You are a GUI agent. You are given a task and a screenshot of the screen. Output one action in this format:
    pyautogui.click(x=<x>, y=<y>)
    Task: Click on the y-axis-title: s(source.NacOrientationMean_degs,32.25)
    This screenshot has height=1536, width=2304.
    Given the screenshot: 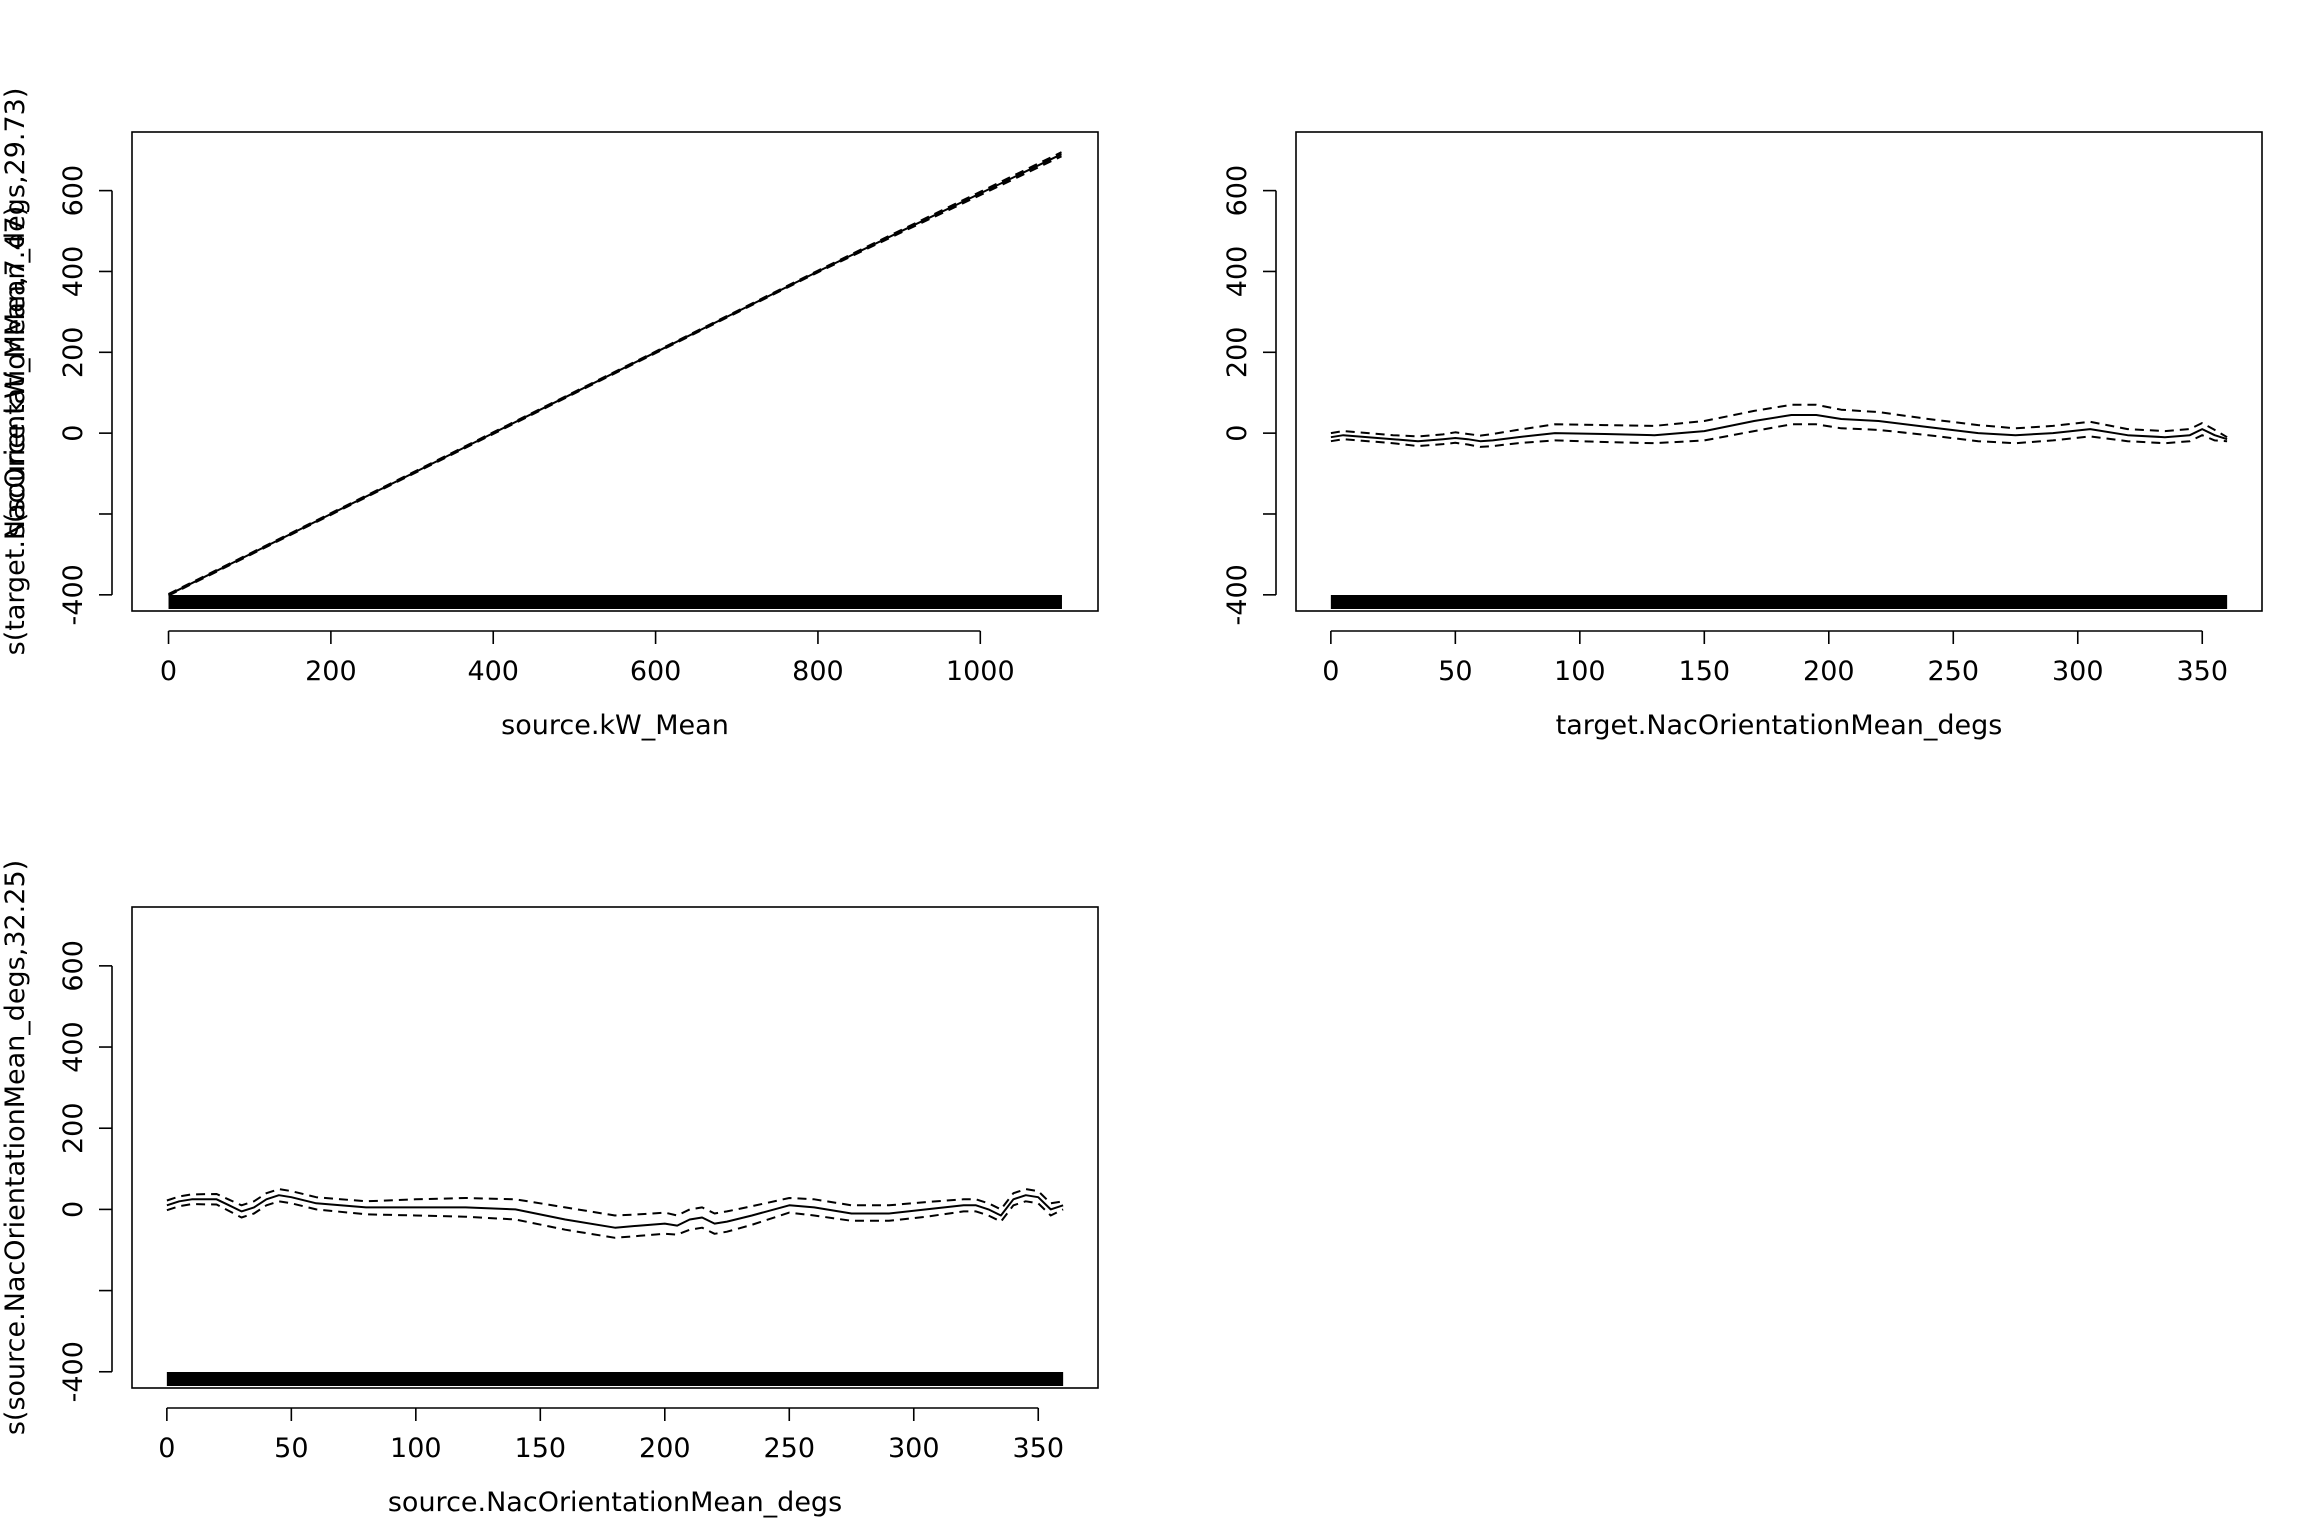 What is the action you would take?
    pyautogui.click(x=15, y=1147)
    